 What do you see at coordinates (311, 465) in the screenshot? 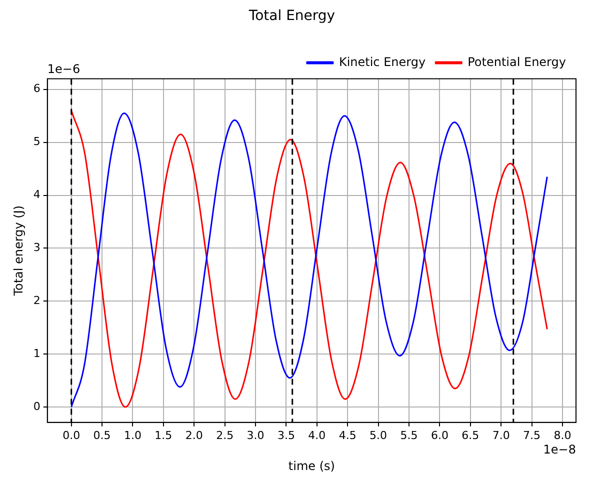
I see `x-axis-title: time (s)` at bounding box center [311, 465].